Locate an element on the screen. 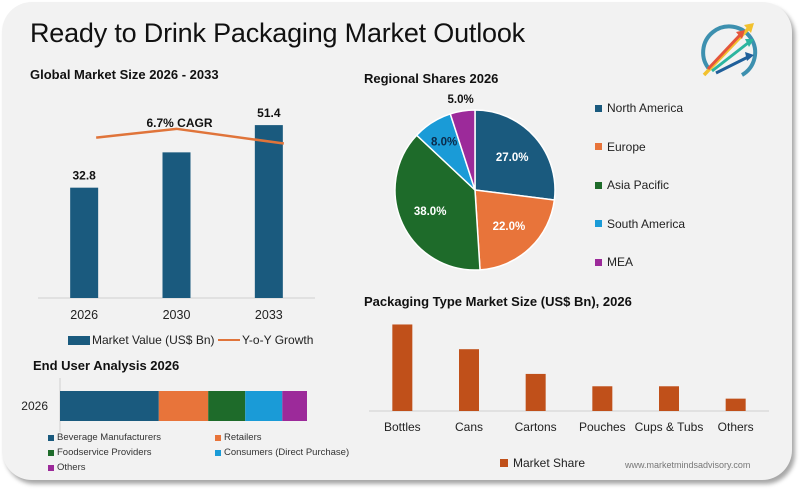 The height and width of the screenshot is (489, 800). pie-label-europe: 22.0% is located at coordinates (509, 227).